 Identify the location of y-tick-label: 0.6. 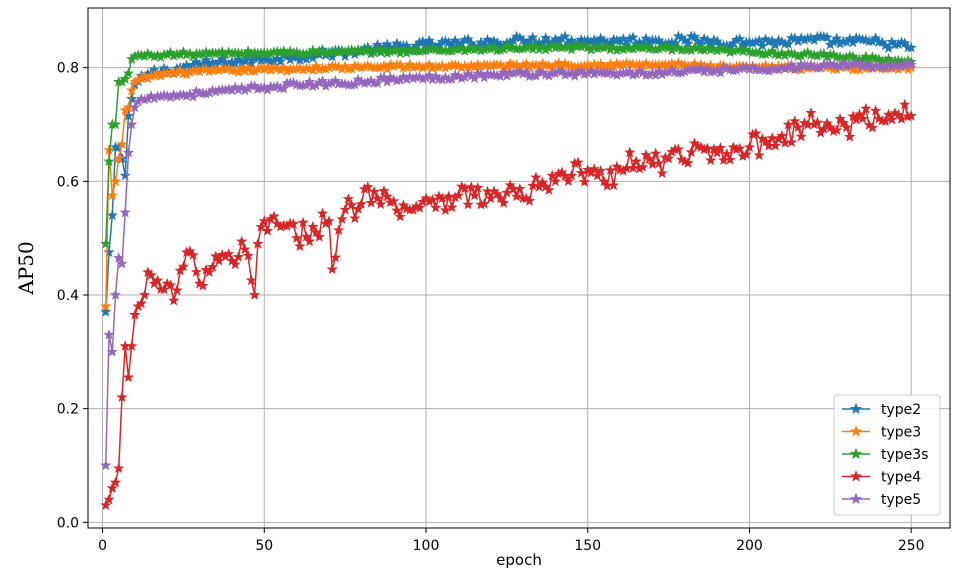
(68, 182).